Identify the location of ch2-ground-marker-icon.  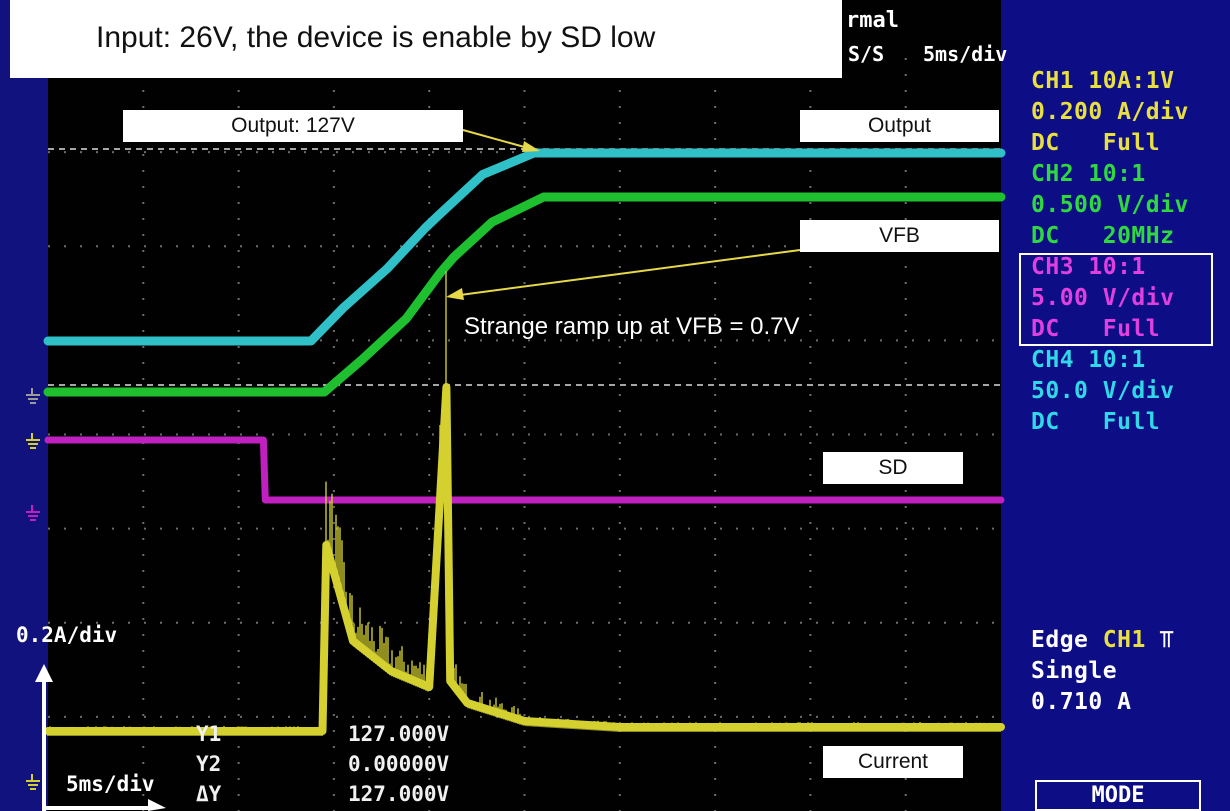
(33, 396).